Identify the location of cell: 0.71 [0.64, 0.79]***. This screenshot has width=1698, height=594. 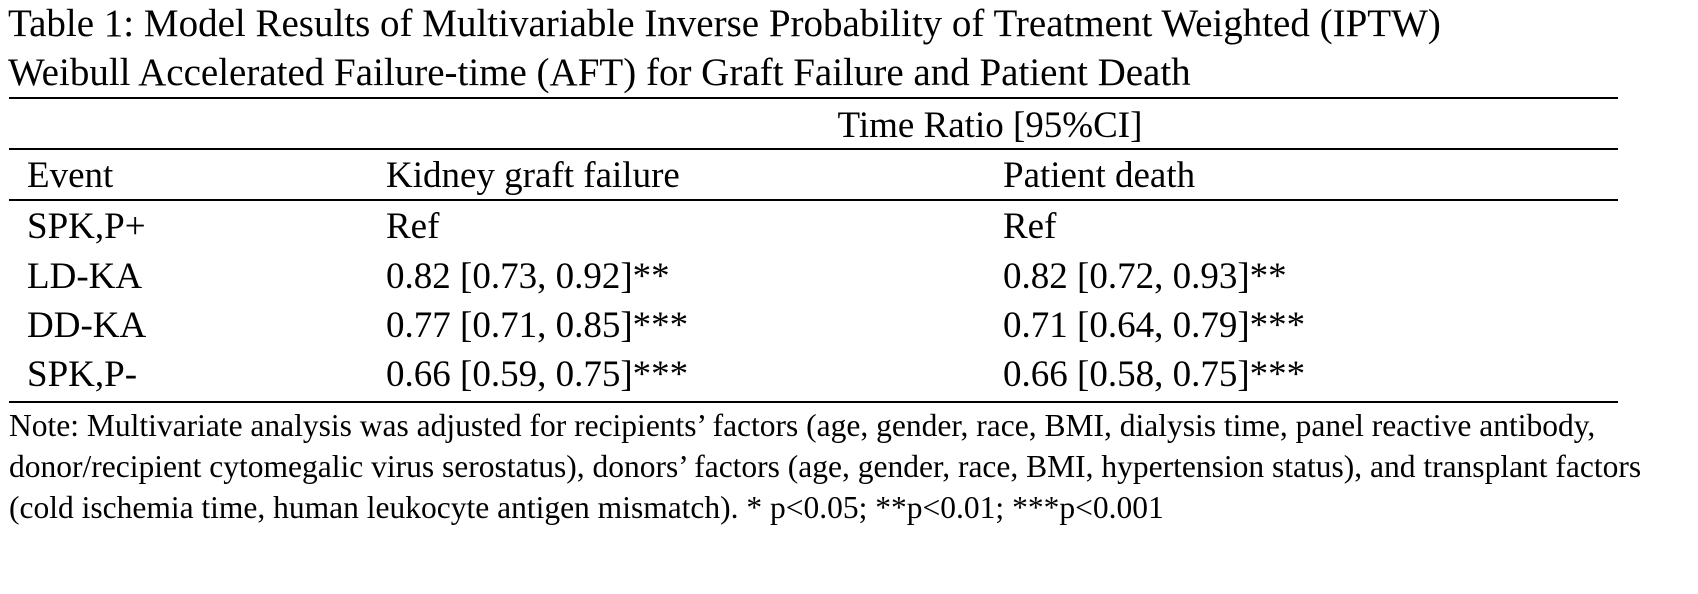
(1154, 325).